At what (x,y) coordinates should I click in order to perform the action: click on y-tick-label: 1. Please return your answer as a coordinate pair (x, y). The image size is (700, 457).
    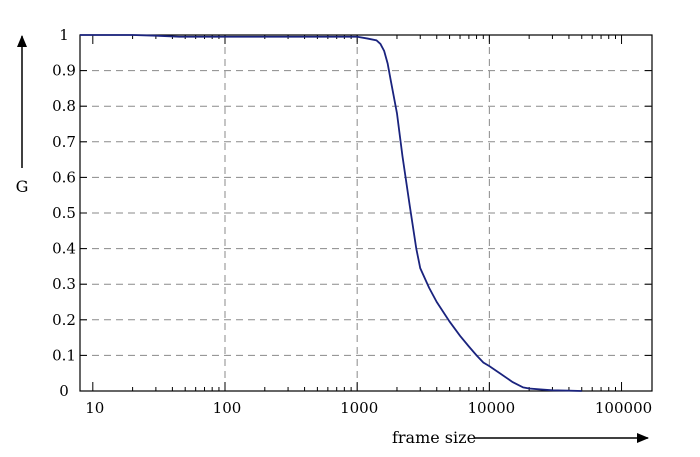
    Looking at the image, I should click on (64, 35).